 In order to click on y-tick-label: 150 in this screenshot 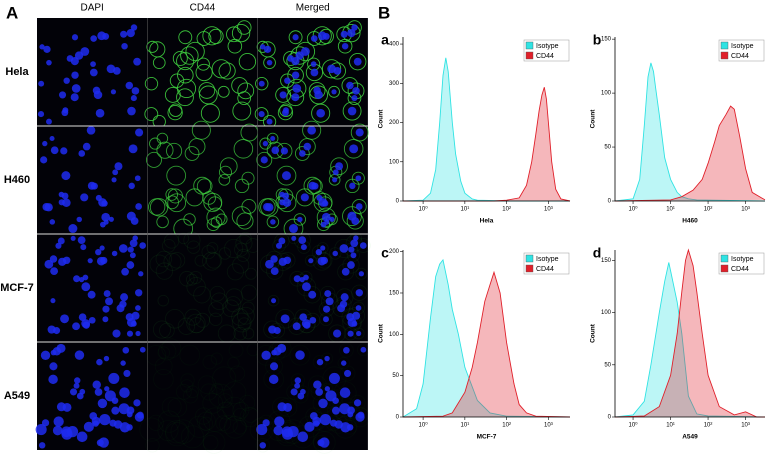, I will do `click(394, 294)`.